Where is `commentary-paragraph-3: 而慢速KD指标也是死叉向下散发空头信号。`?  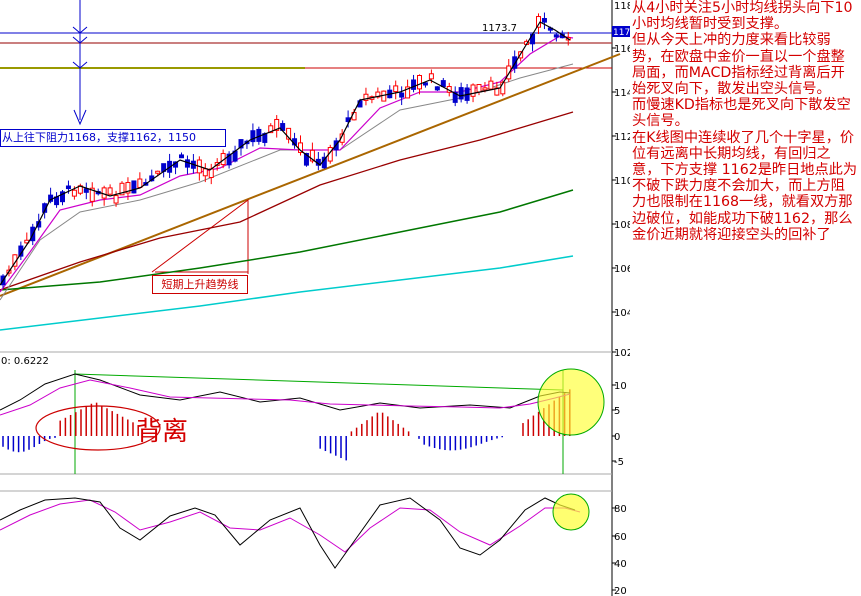
commentary-paragraph-3: 而慢速KD指标也是死叉向下散发空头信号。 is located at coordinates (741, 113).